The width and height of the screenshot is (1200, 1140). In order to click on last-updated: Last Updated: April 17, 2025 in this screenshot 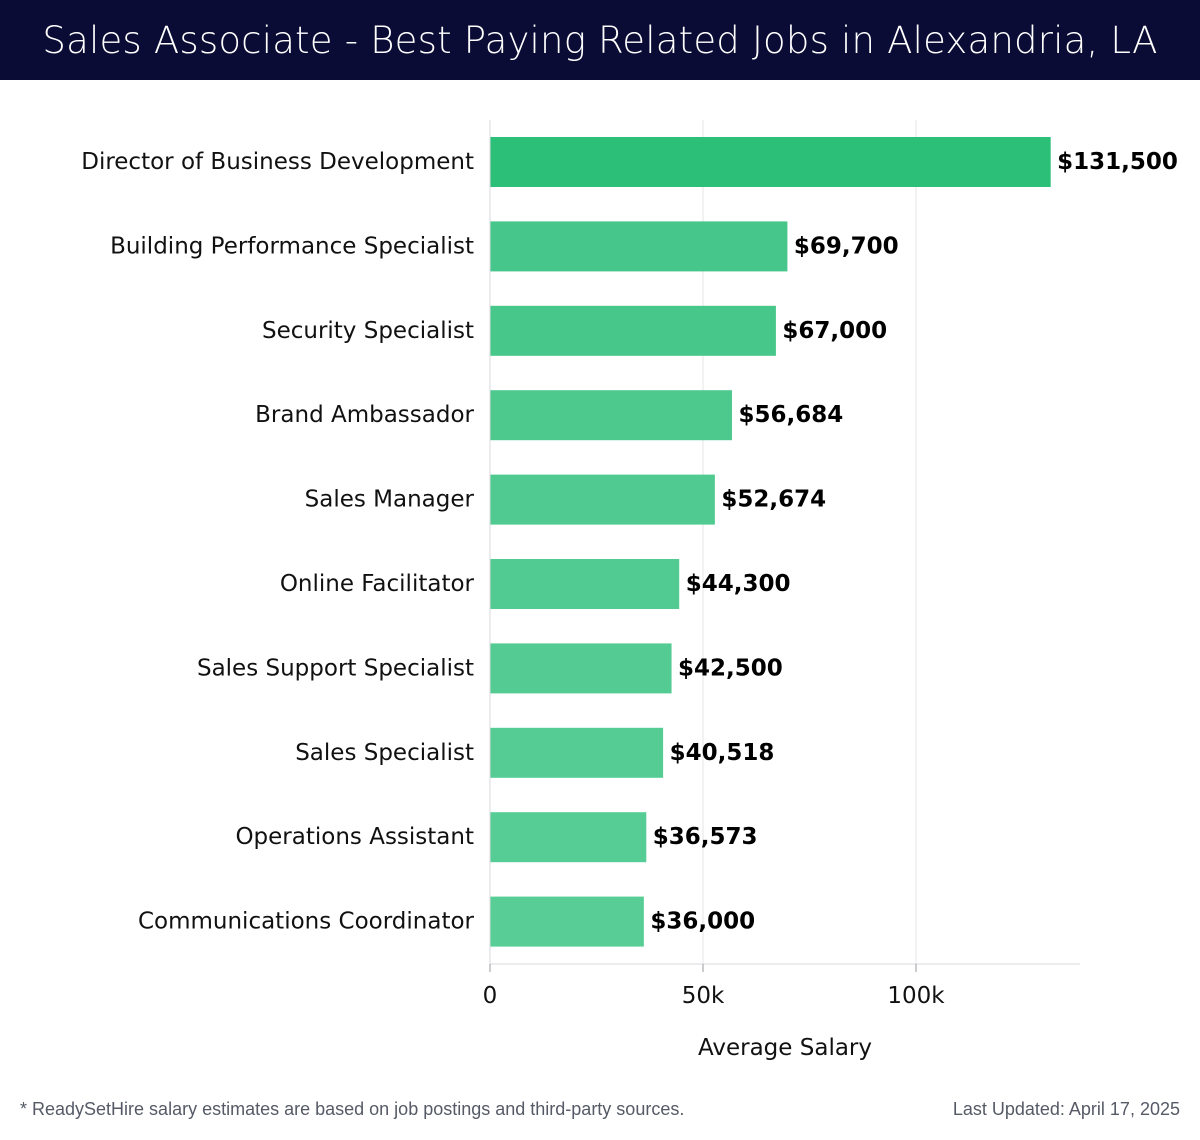, I will do `click(1066, 1109)`.